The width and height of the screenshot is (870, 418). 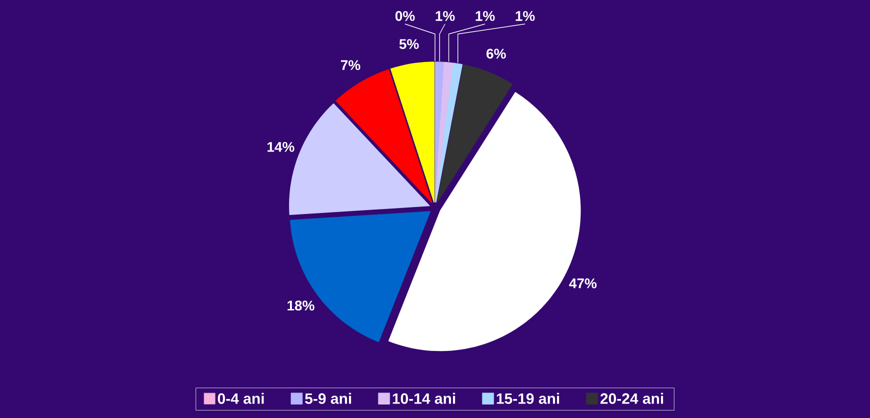 I want to click on data-label: 7%, so click(x=350, y=65).